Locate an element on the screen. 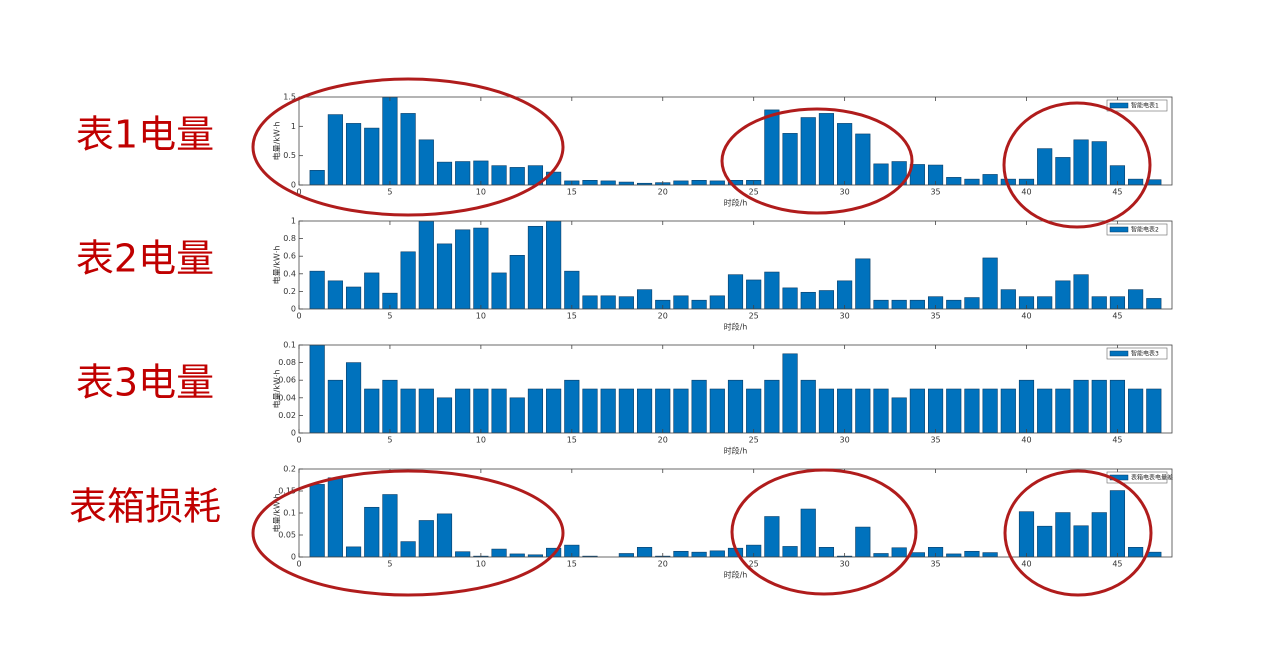 This screenshot has width=1276, height=655. legend-swatch is located at coordinates (1119, 105).